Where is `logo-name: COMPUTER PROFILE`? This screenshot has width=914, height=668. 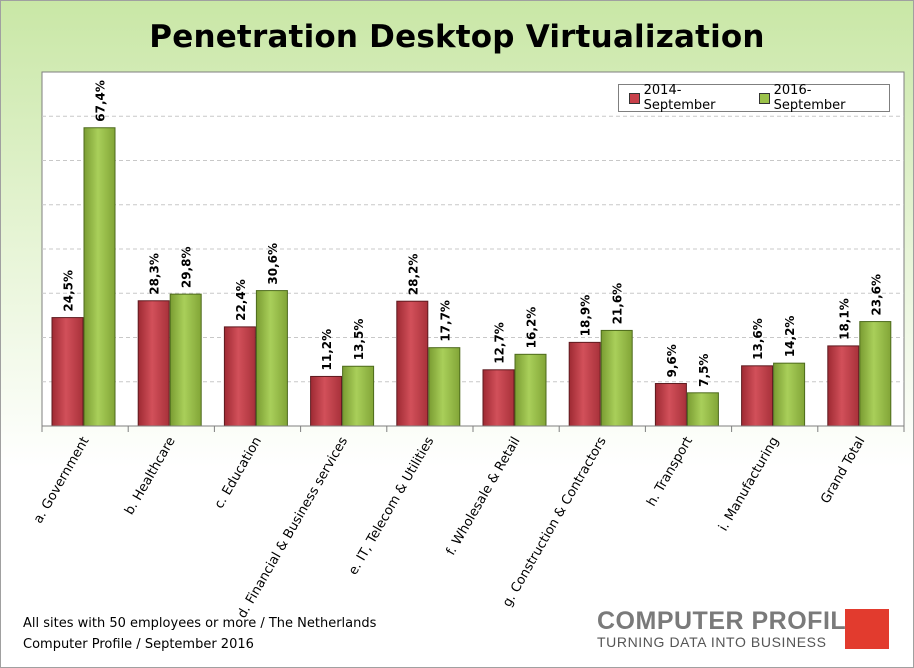
logo-name: COMPUTER PROFILE is located at coordinates (730, 621).